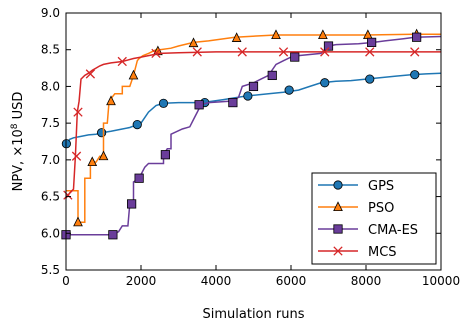 Image resolution: width=462 pixels, height=324 pixels. What do you see at coordinates (357, 252) in the screenshot?
I see `legend-item-mcs: MCS` at bounding box center [357, 252].